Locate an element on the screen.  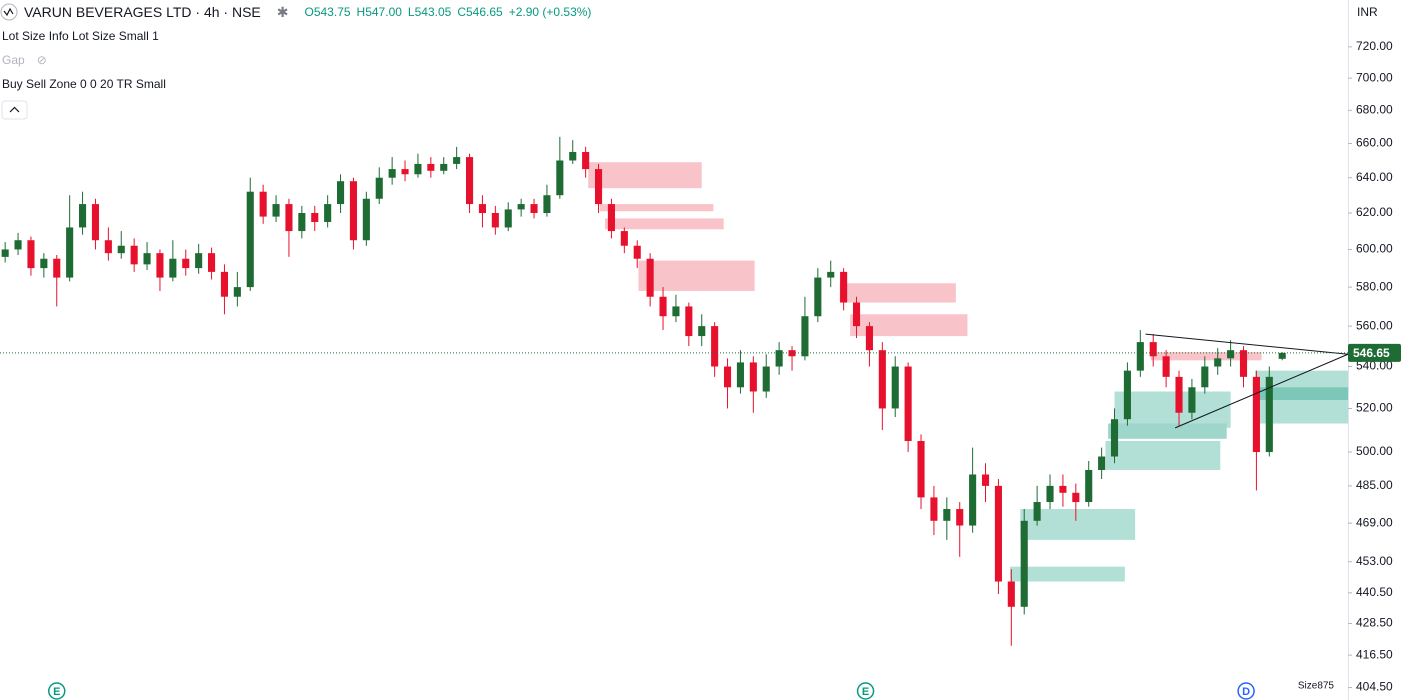
y-tick-label: 469.00 is located at coordinates (1374, 522).